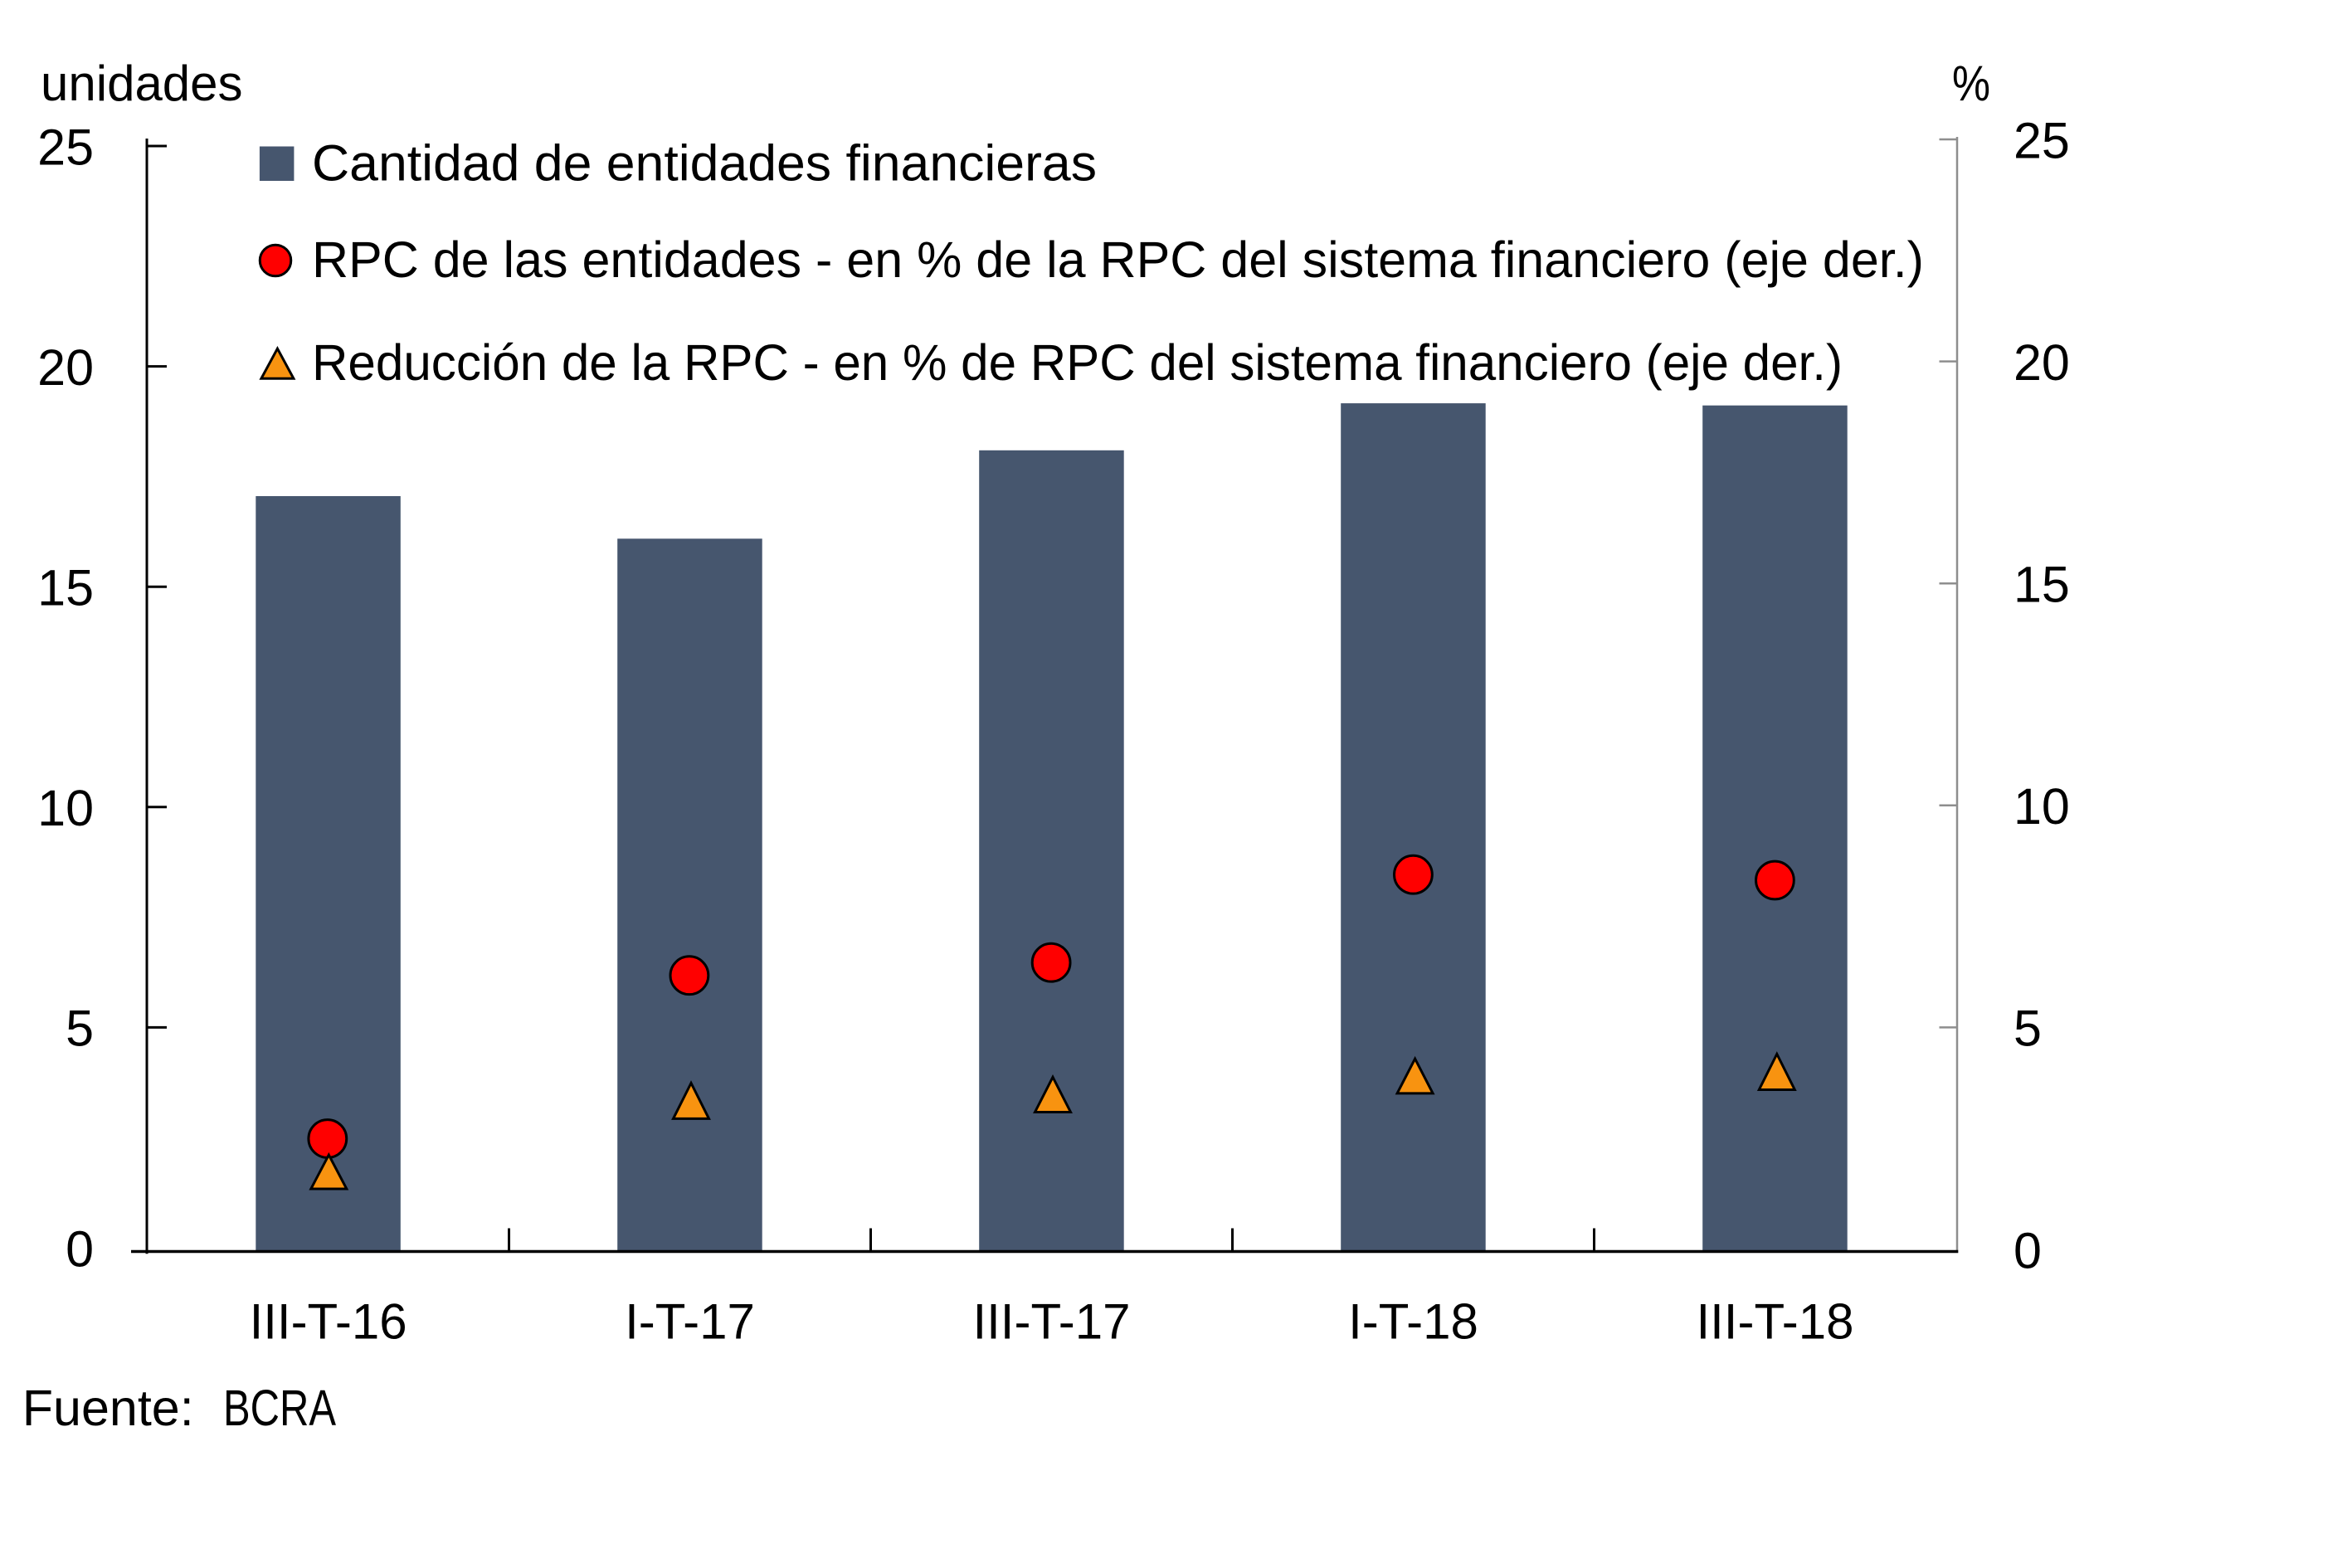 This screenshot has width=2352, height=1568. Describe the element at coordinates (704, 162) in the screenshot. I see `svg-text:Cantidad de entidades financie: Cantidad de entidades financieras` at that location.